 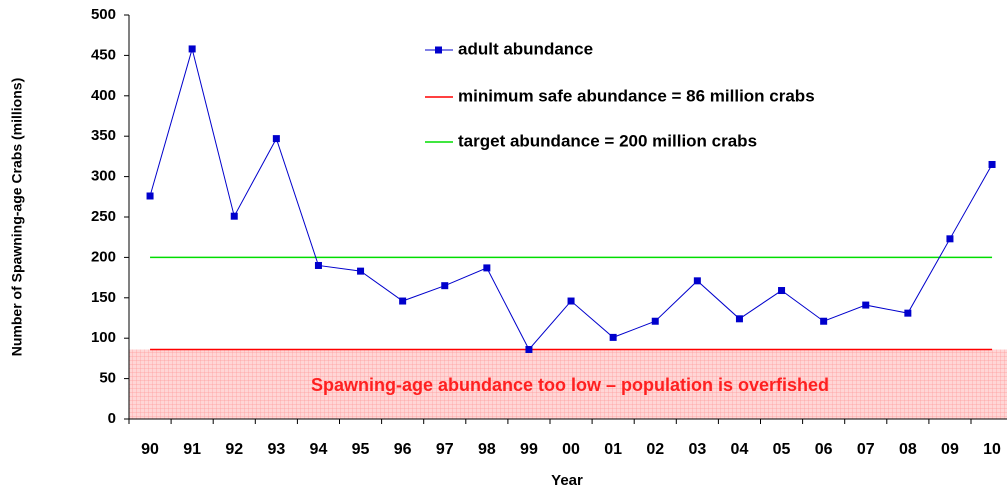 What do you see at coordinates (992, 449) in the screenshot?
I see `x-tick-label: 10` at bounding box center [992, 449].